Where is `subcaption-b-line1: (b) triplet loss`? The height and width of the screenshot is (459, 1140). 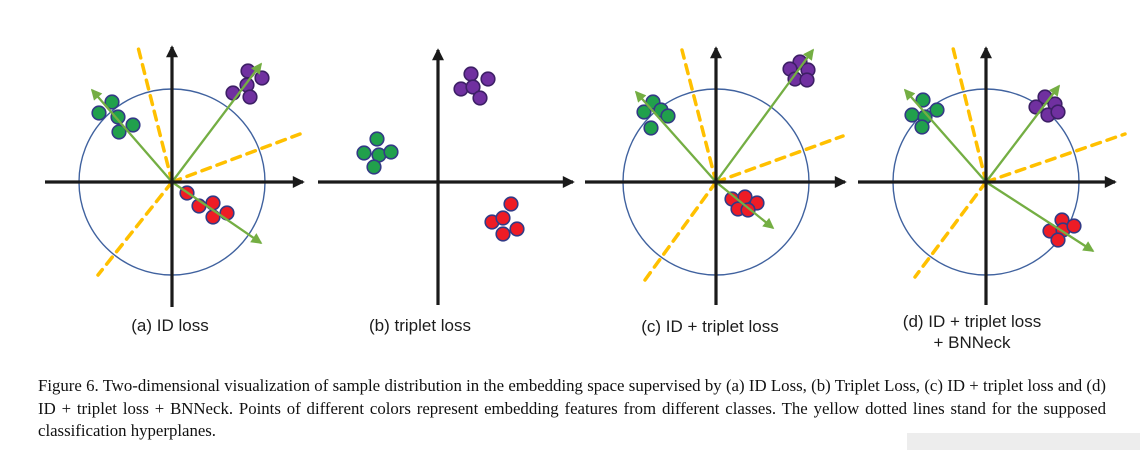
subcaption-b-line1: (b) triplet loss is located at coordinates (420, 325).